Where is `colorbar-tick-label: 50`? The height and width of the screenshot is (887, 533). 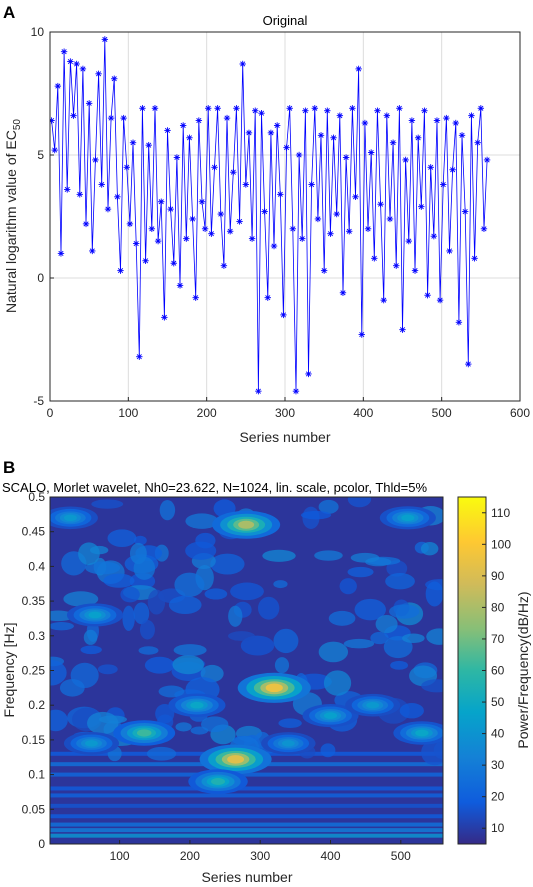
colorbar-tick-label: 50 is located at coordinates (498, 702).